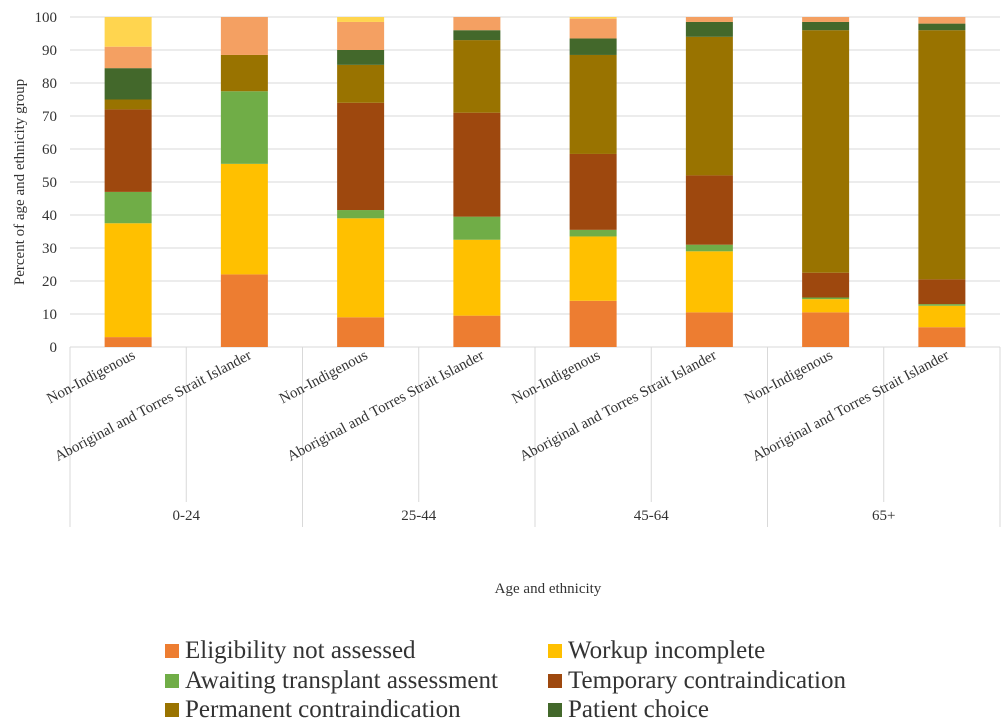  What do you see at coordinates (49, 315) in the screenshot?
I see `y-tick-label: 10` at bounding box center [49, 315].